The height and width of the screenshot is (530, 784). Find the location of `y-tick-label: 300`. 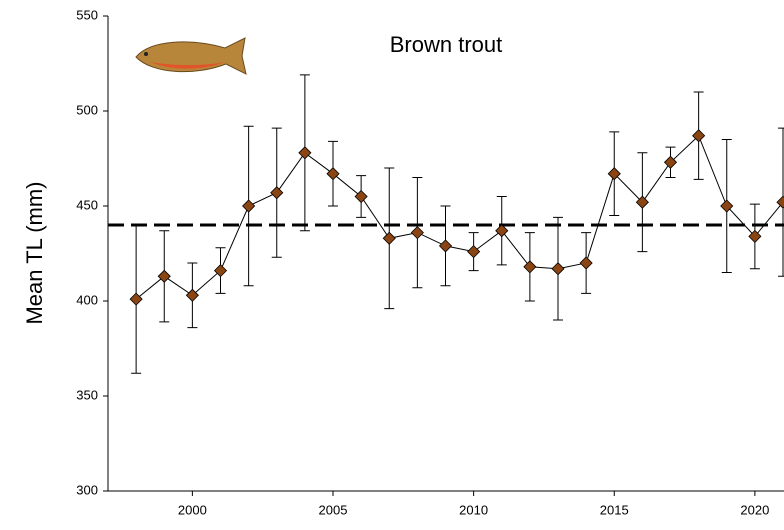

y-tick-label: 300 is located at coordinates (87, 489).